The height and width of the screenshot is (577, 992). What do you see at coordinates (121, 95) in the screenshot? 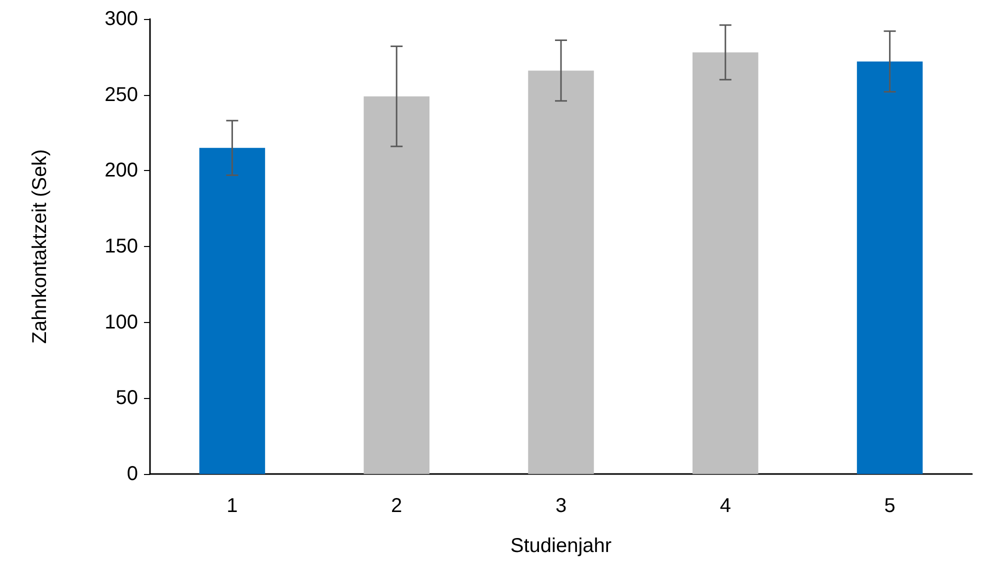
I see `y-tick-label: 250` at bounding box center [121, 95].